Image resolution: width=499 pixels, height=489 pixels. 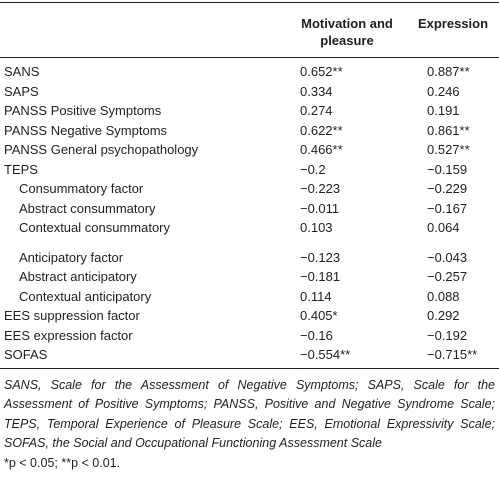 I want to click on value-cell: 0.466**, so click(x=321, y=149).